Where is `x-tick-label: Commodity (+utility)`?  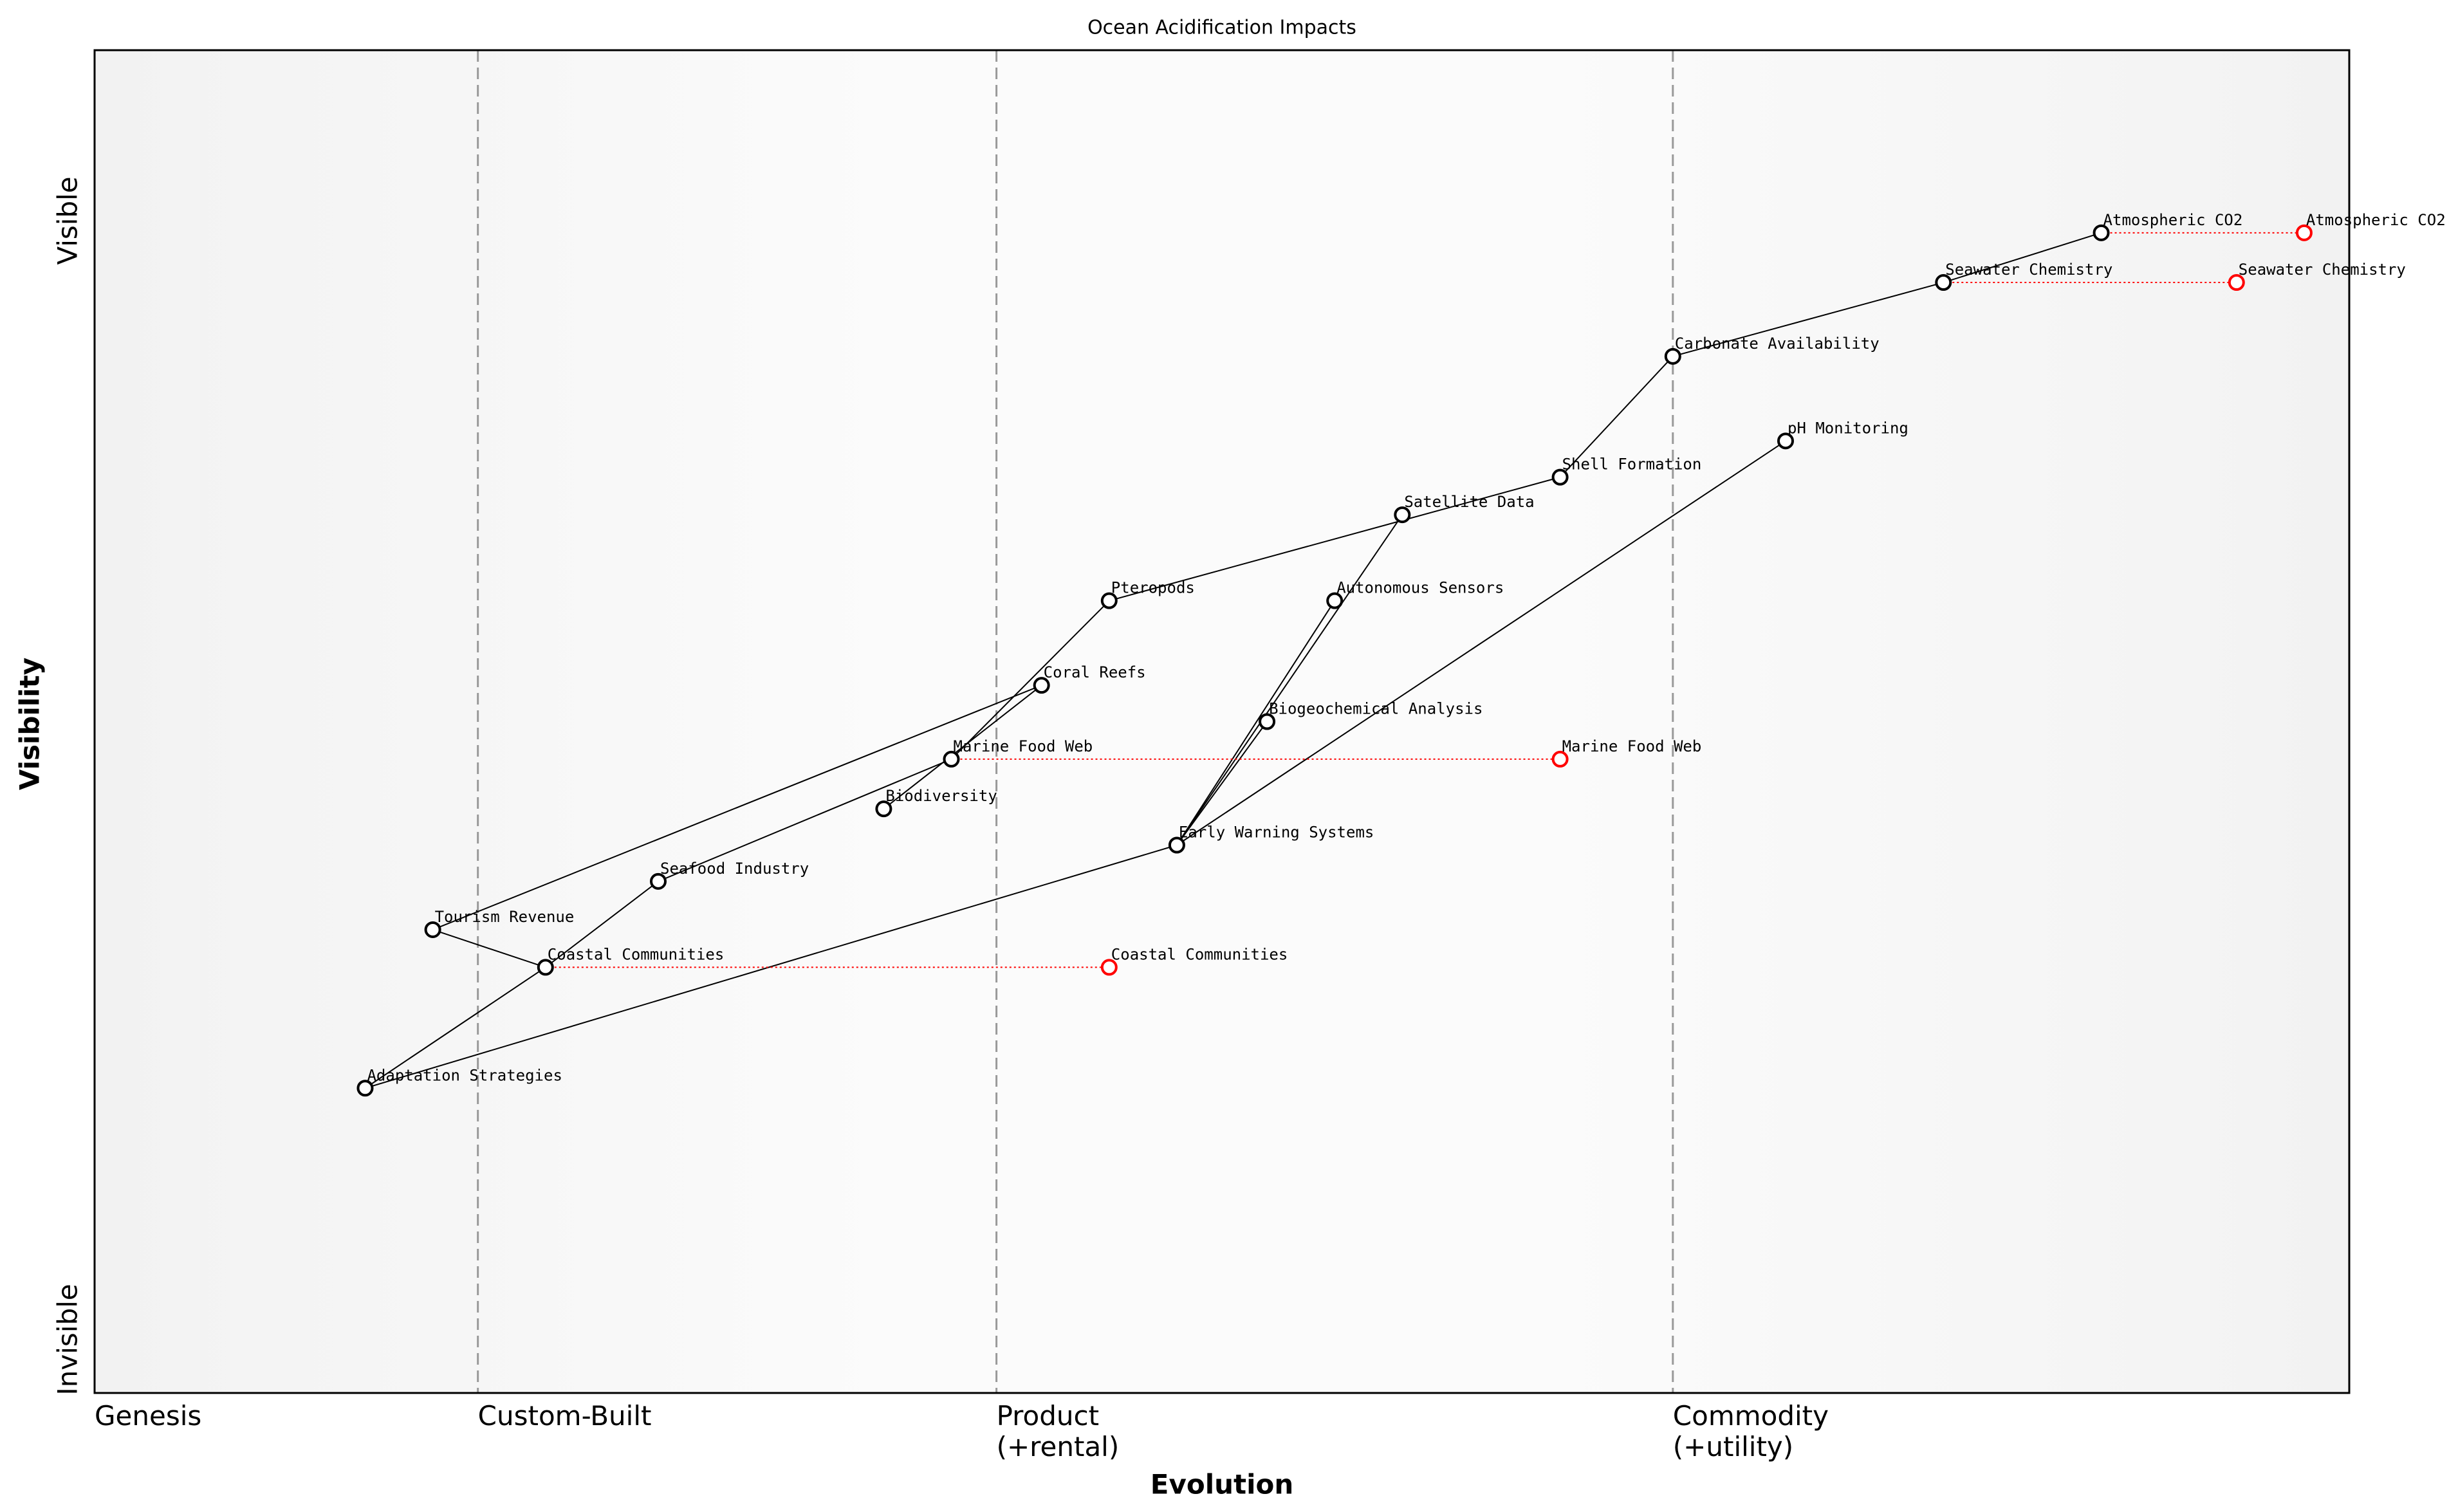
x-tick-label: Commodity (+utility) is located at coordinates (1751, 1431).